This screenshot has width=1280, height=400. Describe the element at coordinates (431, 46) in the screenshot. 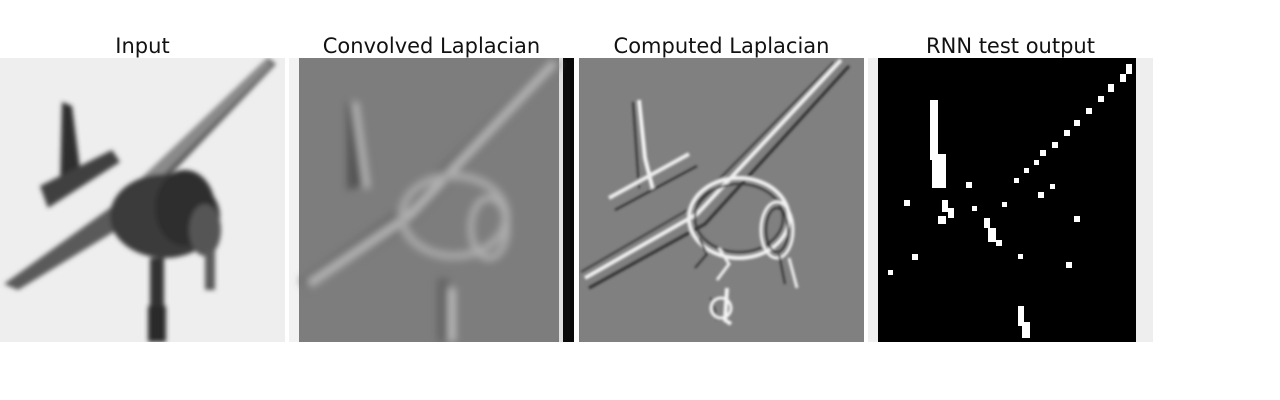

I see `panel-title: Convolved Laplacian` at that location.